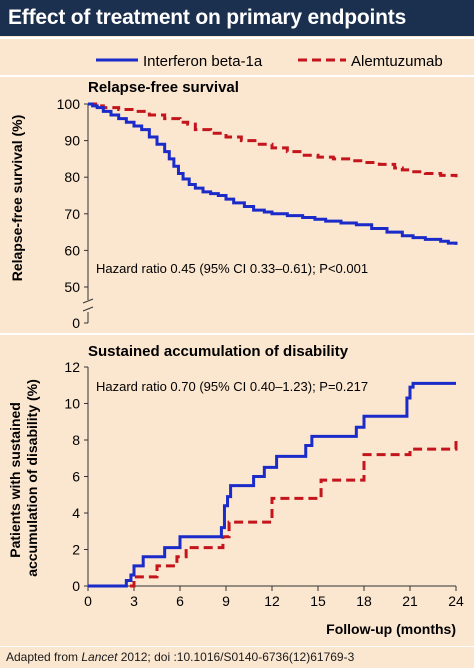 This screenshot has height=668, width=474. Describe the element at coordinates (203, 61) in the screenshot. I see `legend-label-interferon: Interferon beta-1a` at that location.